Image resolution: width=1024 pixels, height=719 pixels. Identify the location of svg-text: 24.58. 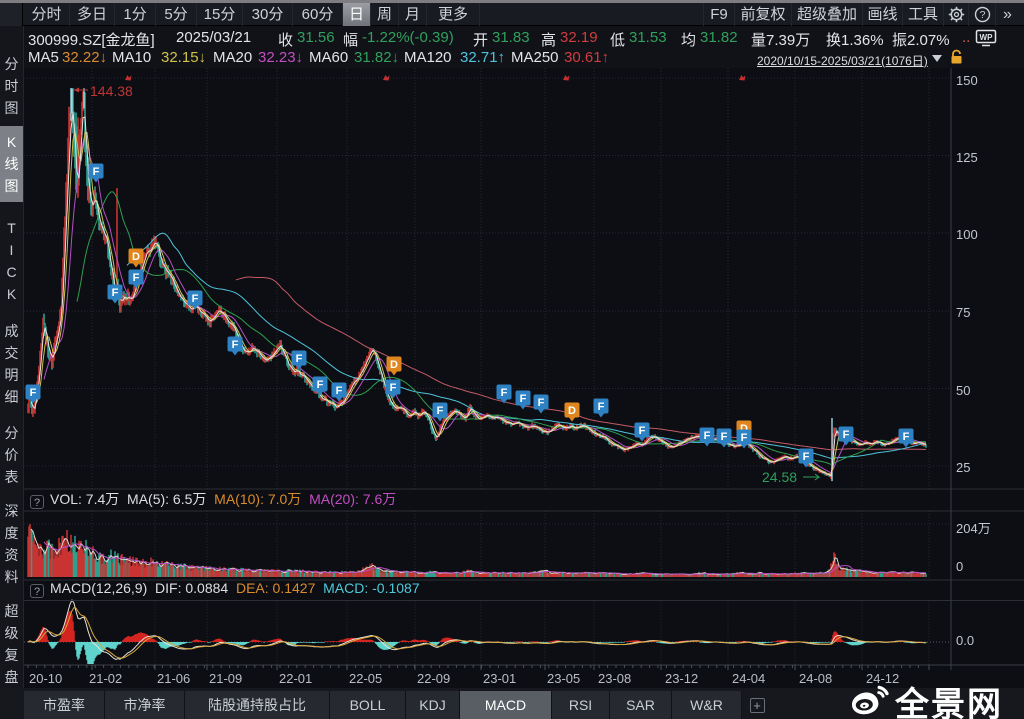
(779, 477).